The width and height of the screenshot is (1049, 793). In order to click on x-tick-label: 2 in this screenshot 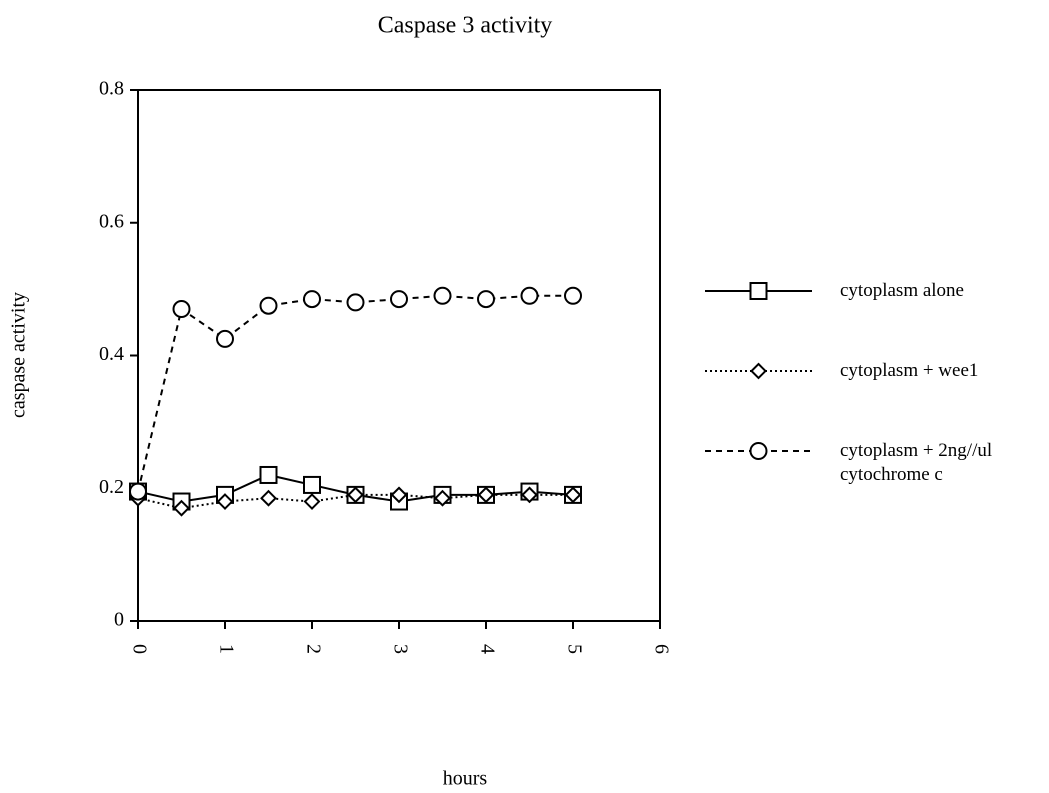, I will do `click(313, 649)`.